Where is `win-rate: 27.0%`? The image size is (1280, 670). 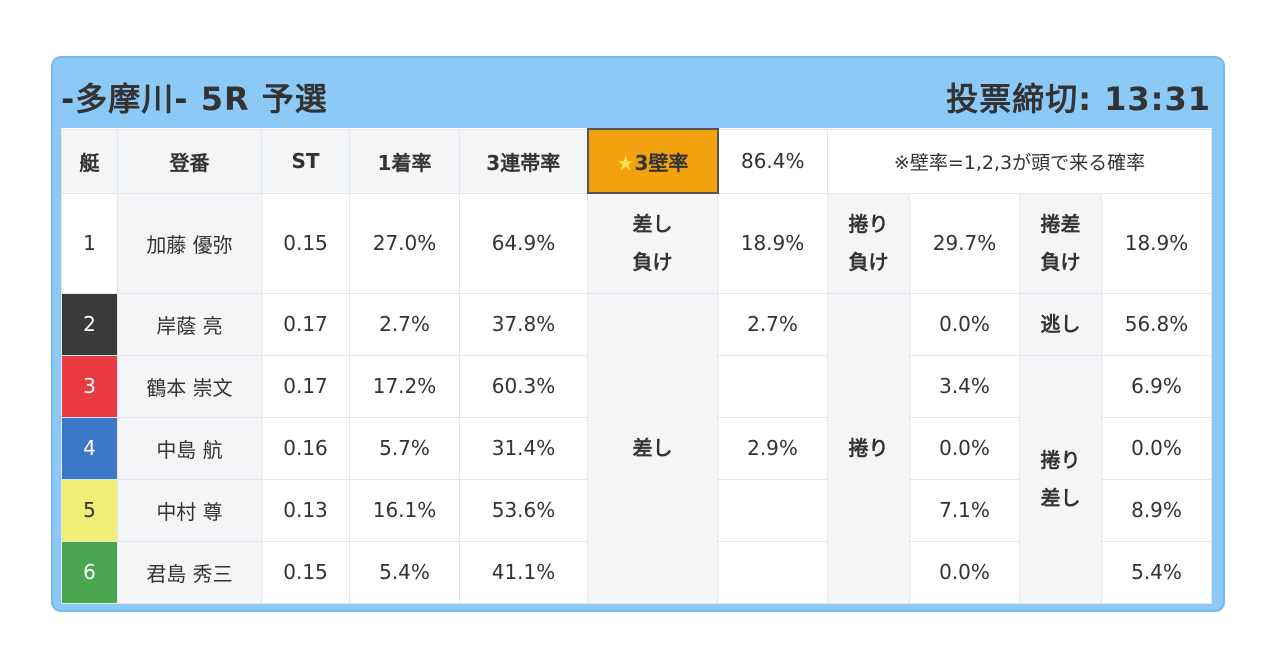 win-rate: 27.0% is located at coordinates (404, 243).